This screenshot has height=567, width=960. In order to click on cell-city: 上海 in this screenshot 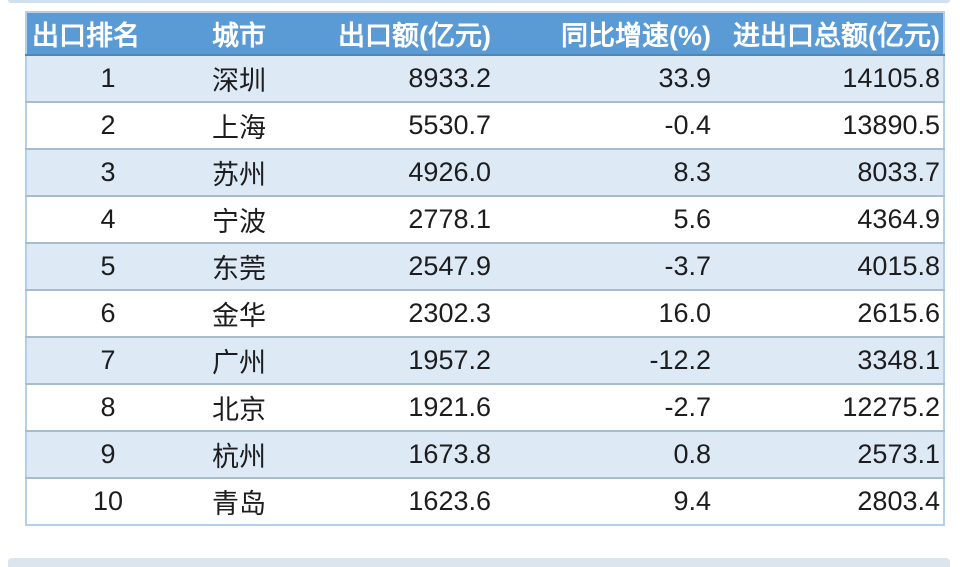, I will do `click(239, 125)`.